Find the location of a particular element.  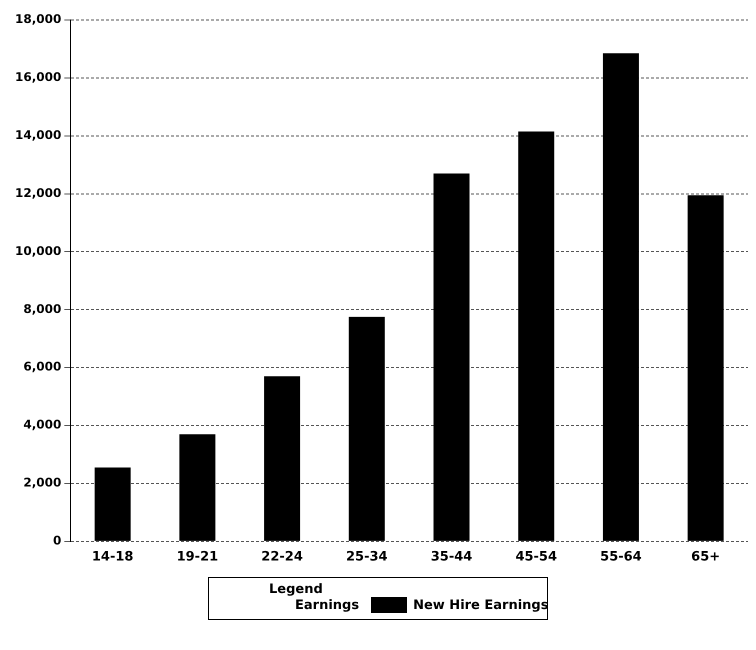

y-tick-label: 6,000 is located at coordinates (42, 367).